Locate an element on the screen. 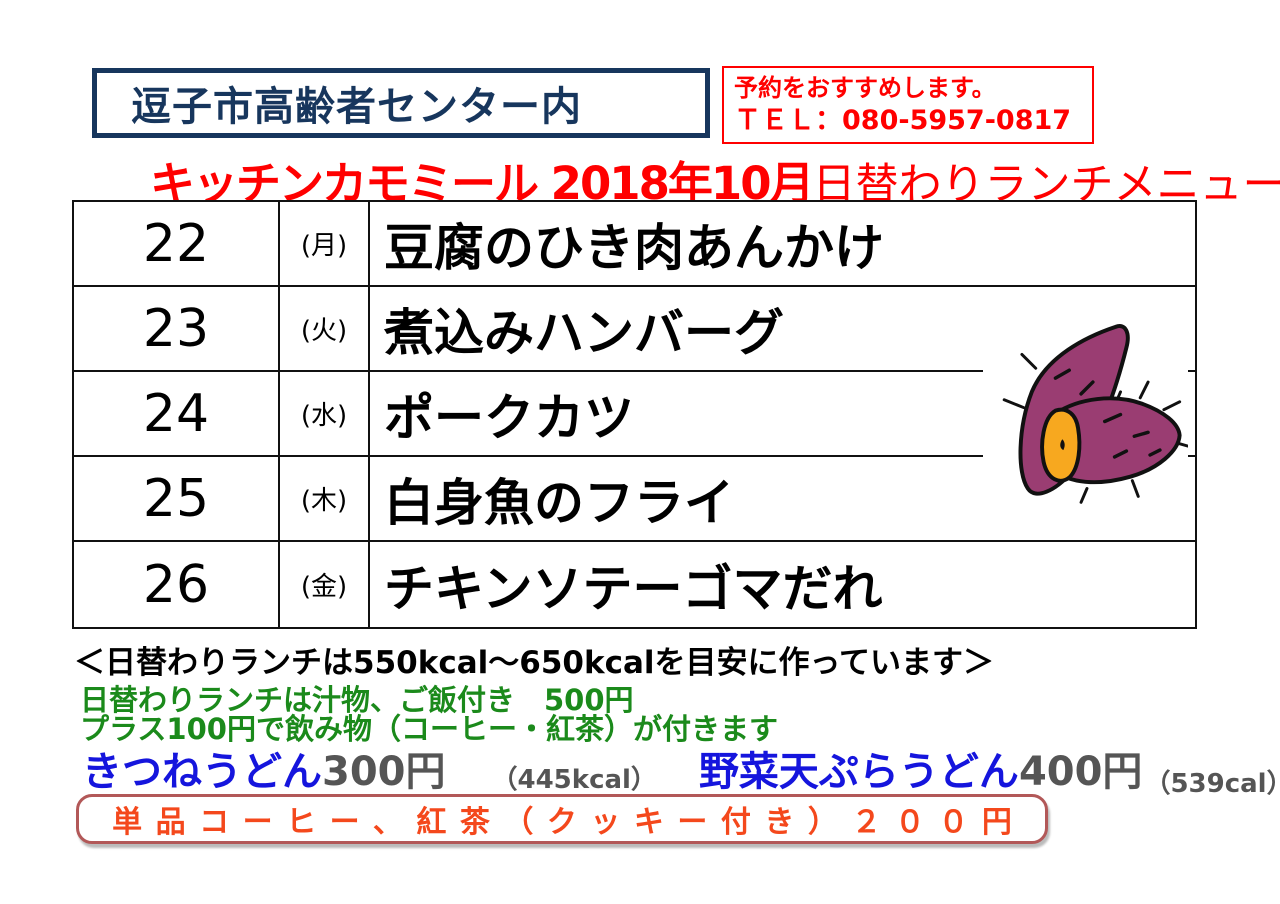 The height and width of the screenshot is (904, 1280). phone-number: ＴＥＬ：080-5957-0817 is located at coordinates (903, 121).